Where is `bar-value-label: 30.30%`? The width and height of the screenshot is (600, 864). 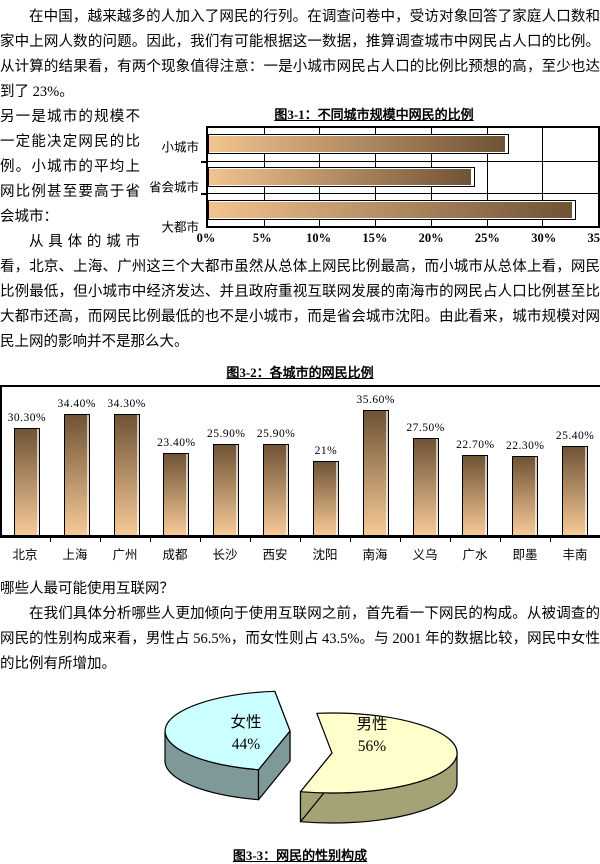
bar-value-label: 30.30% is located at coordinates (27, 418).